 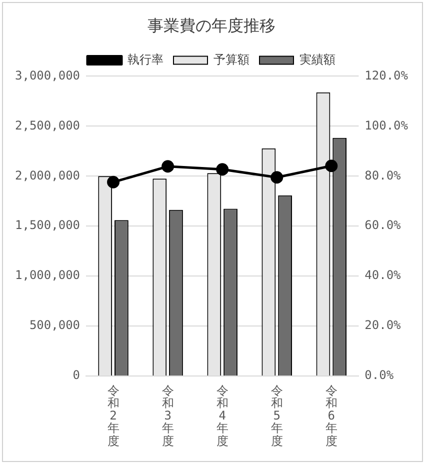 What do you see at coordinates (383, 325) in the screenshot?
I see `y2-tick-label: 20.0%` at bounding box center [383, 325].